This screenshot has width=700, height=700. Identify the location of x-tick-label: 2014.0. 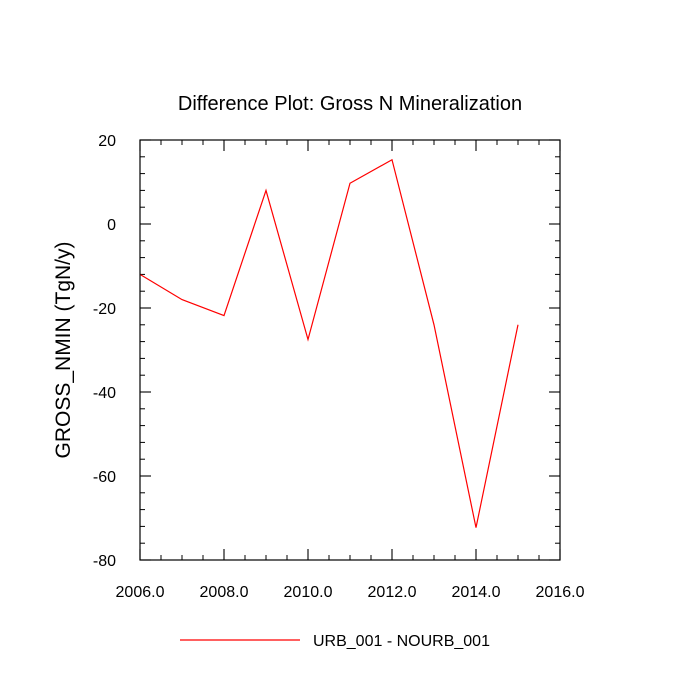
(476, 592).